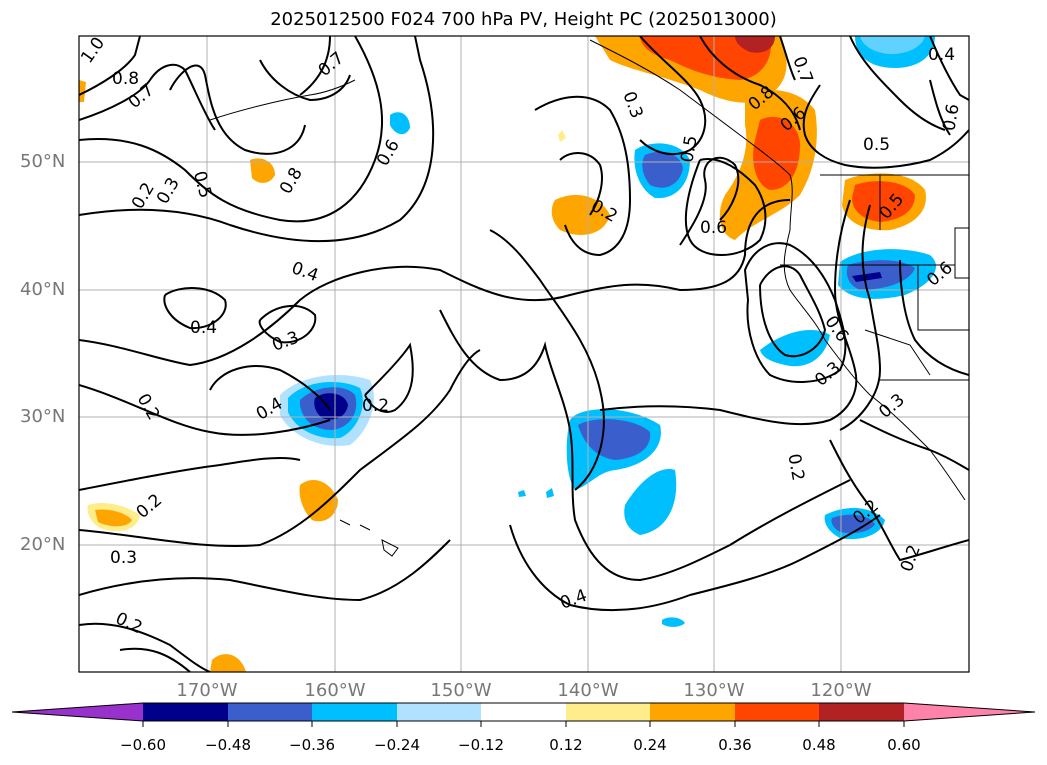 The image size is (1047, 765). What do you see at coordinates (77, 712) in the screenshot?
I see `colorbar-extend-low` at bounding box center [77, 712].